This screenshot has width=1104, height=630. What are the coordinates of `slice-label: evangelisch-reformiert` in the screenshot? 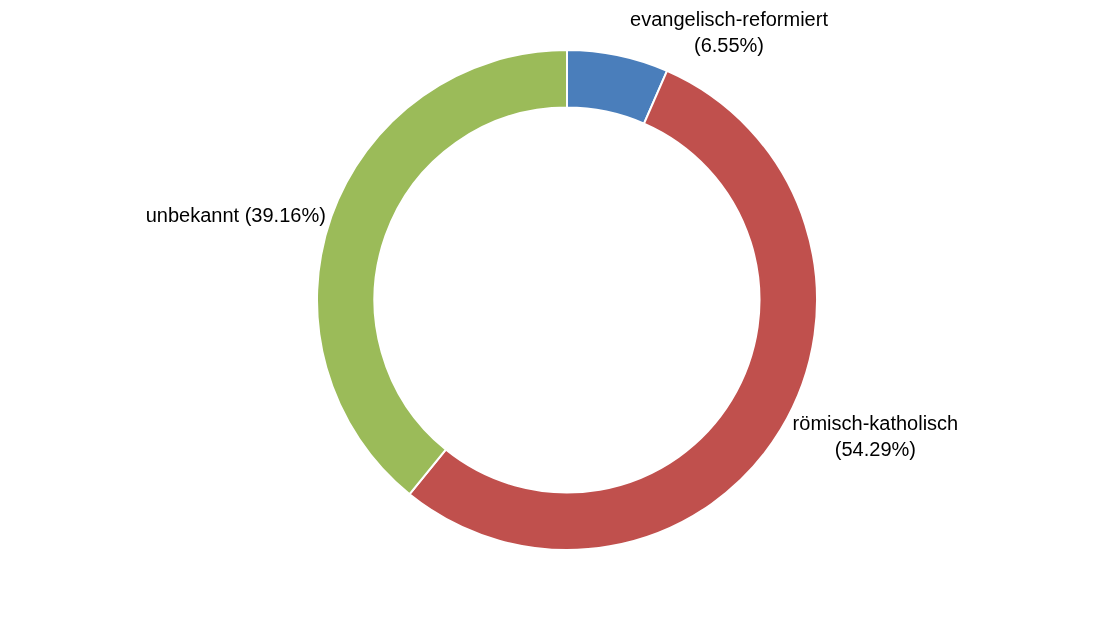 It's located at (729, 19).